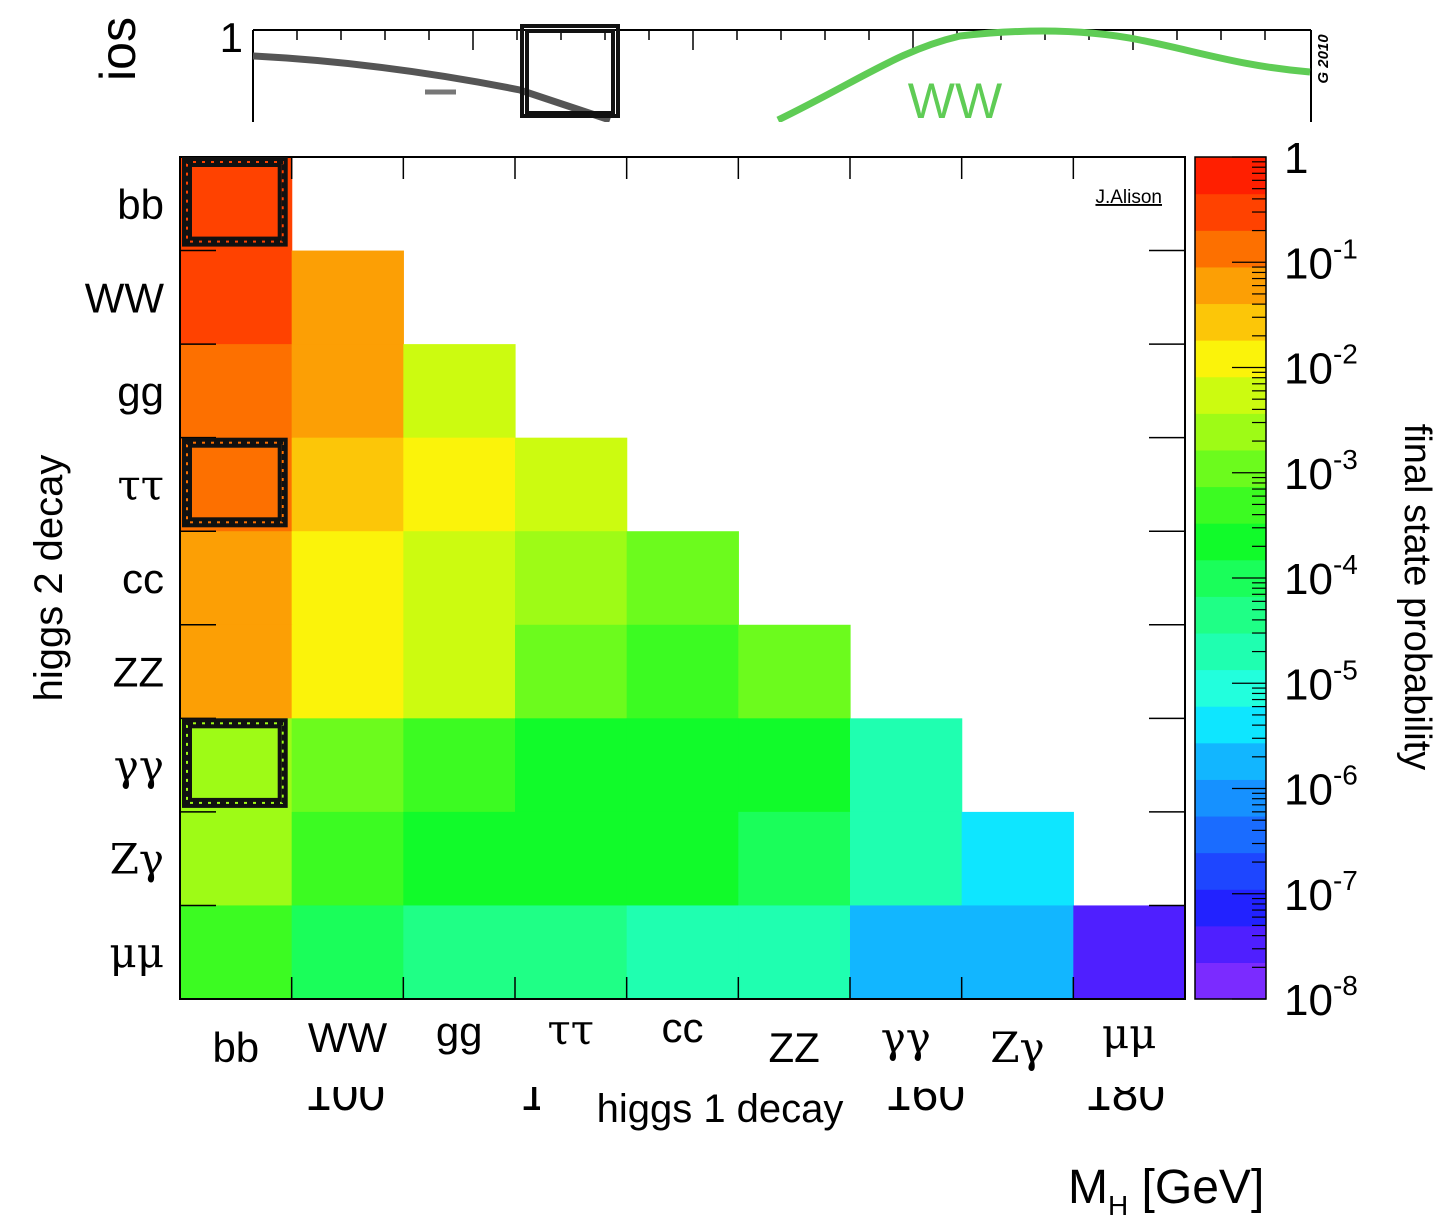 This screenshot has width=1440, height=1217. Describe the element at coordinates (955, 101) in the screenshot. I see `bg-series-label: WW` at that location.